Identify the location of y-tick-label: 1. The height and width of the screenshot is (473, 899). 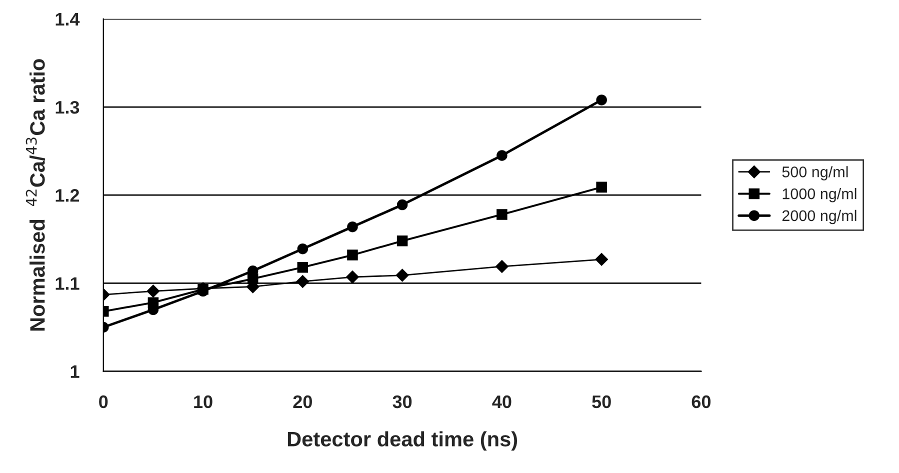
(75, 371).